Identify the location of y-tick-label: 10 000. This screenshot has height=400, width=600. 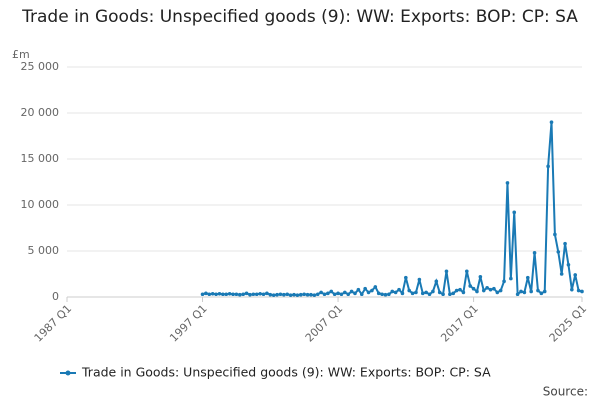
(40, 204).